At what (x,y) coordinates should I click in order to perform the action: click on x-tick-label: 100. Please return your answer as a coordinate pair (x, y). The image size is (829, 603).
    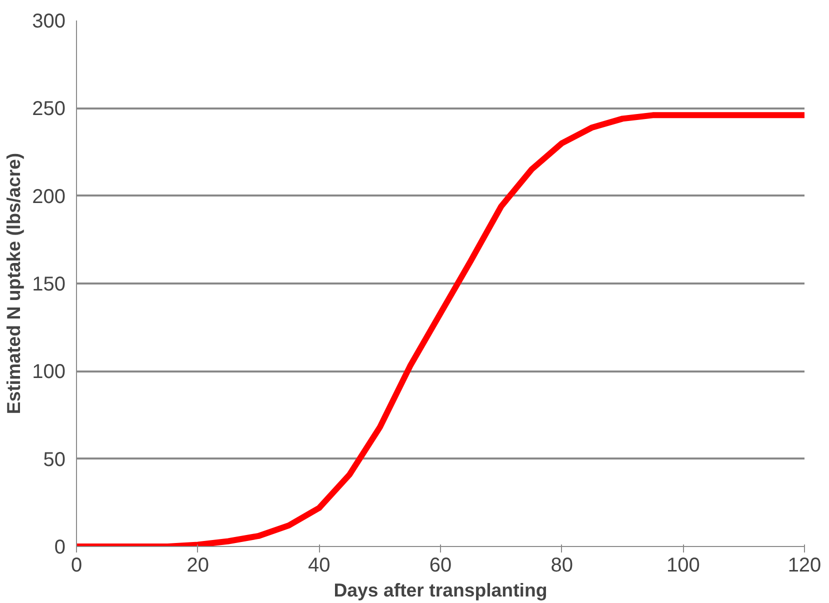
    Looking at the image, I should click on (683, 565).